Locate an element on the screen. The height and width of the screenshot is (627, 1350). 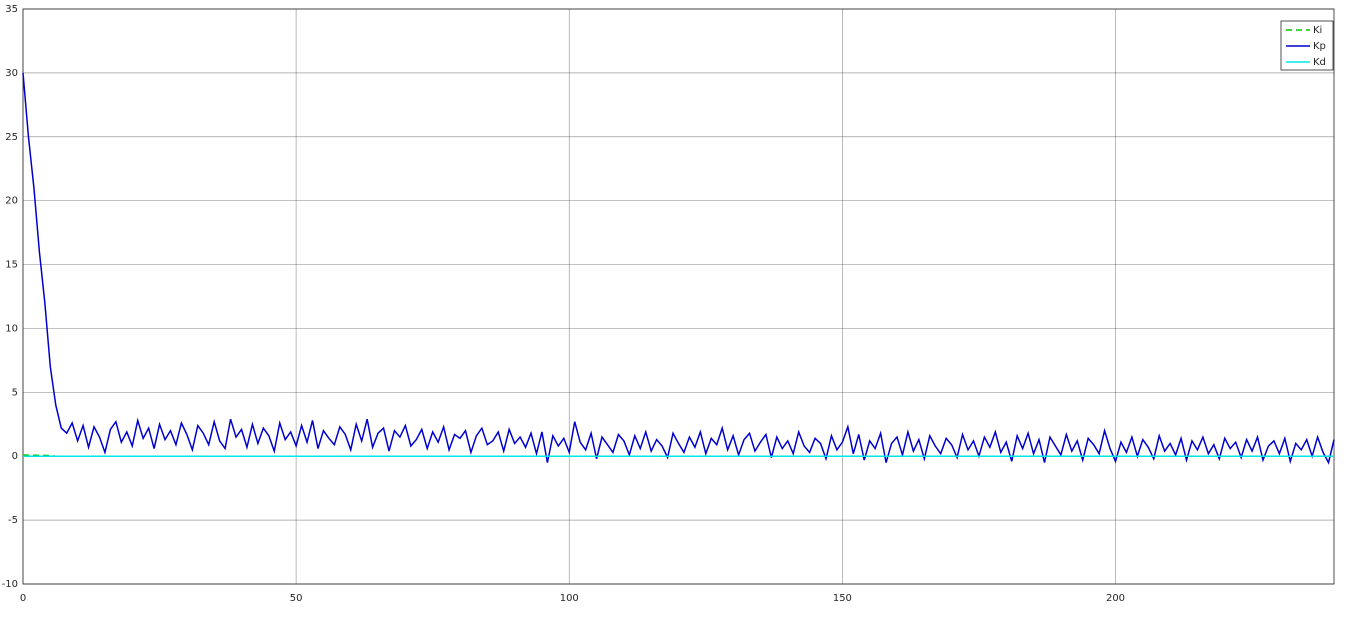
y-tick-label: 15 is located at coordinates (11, 265).